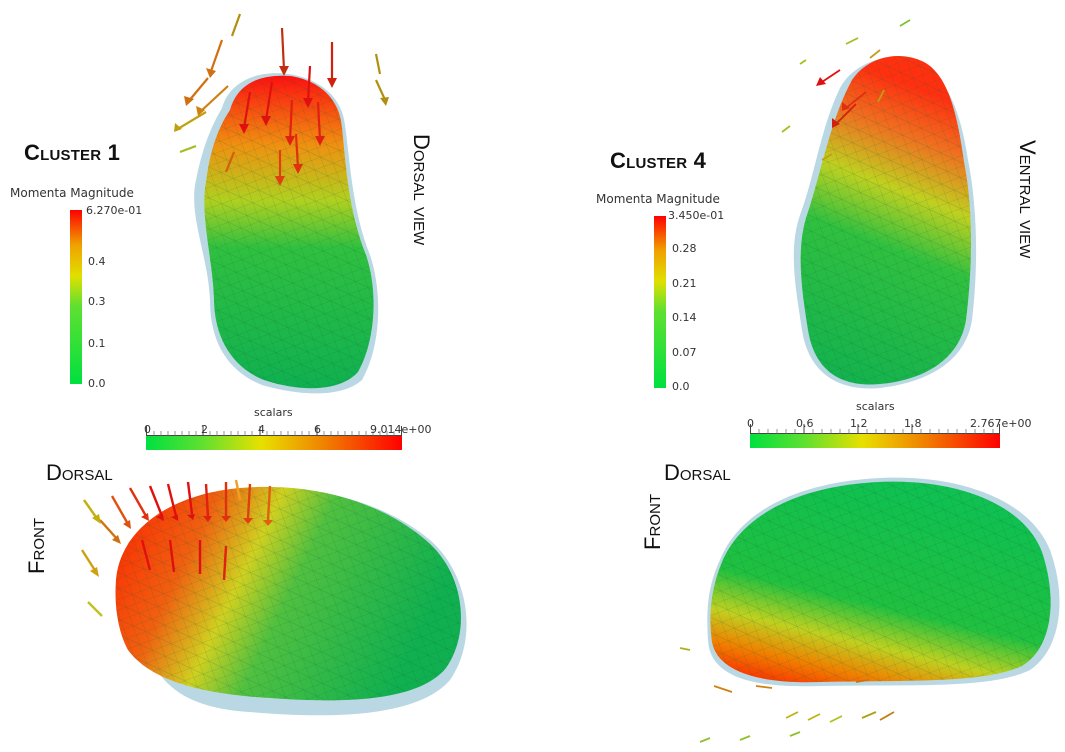  I want to click on cluster1-scalars-tick: 4, so click(261, 429).